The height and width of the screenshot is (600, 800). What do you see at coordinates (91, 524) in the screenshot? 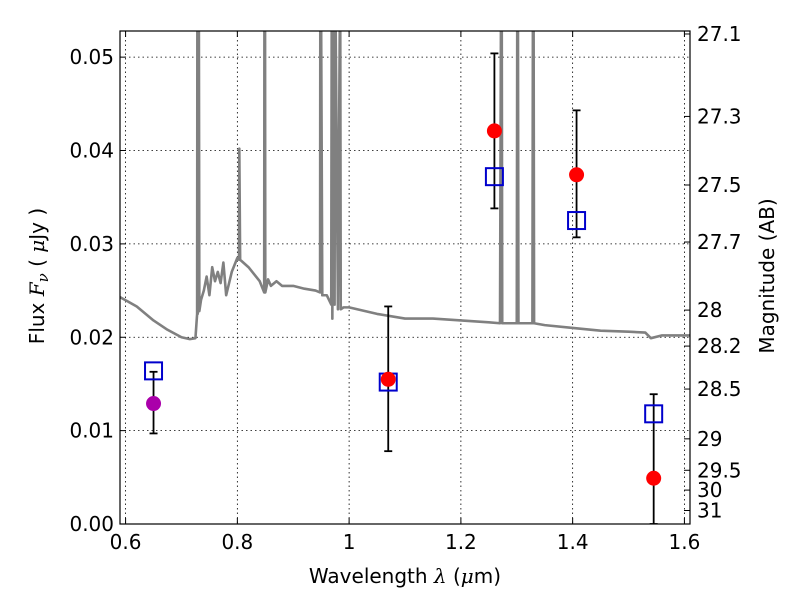
I see `y-tick-label: 0.00` at bounding box center [91, 524].